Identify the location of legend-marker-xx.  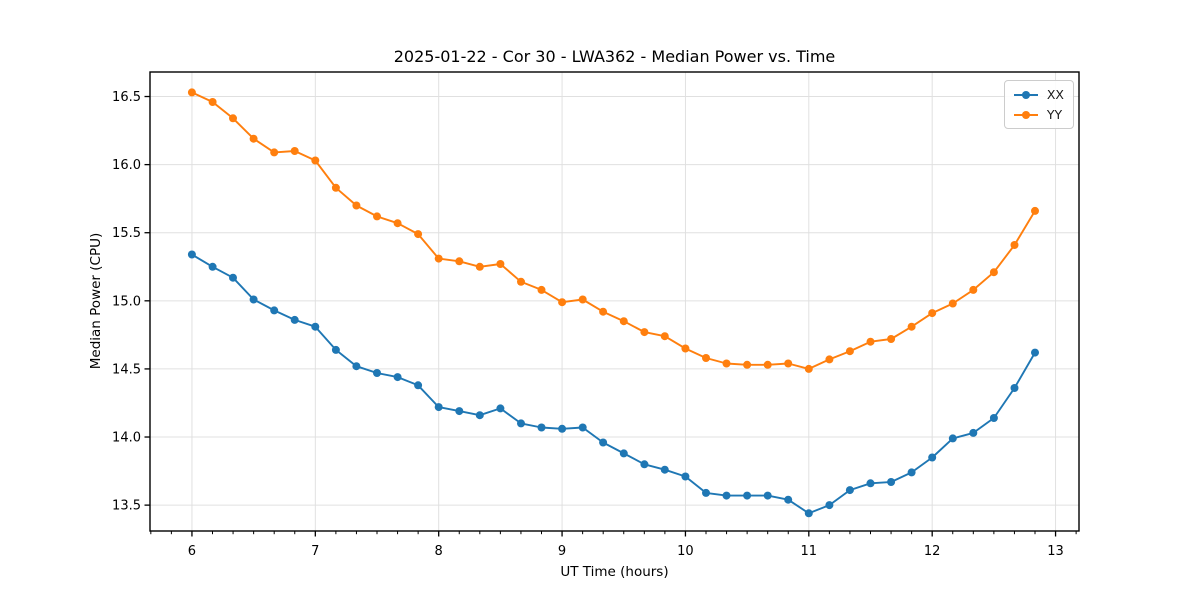
(1025, 94).